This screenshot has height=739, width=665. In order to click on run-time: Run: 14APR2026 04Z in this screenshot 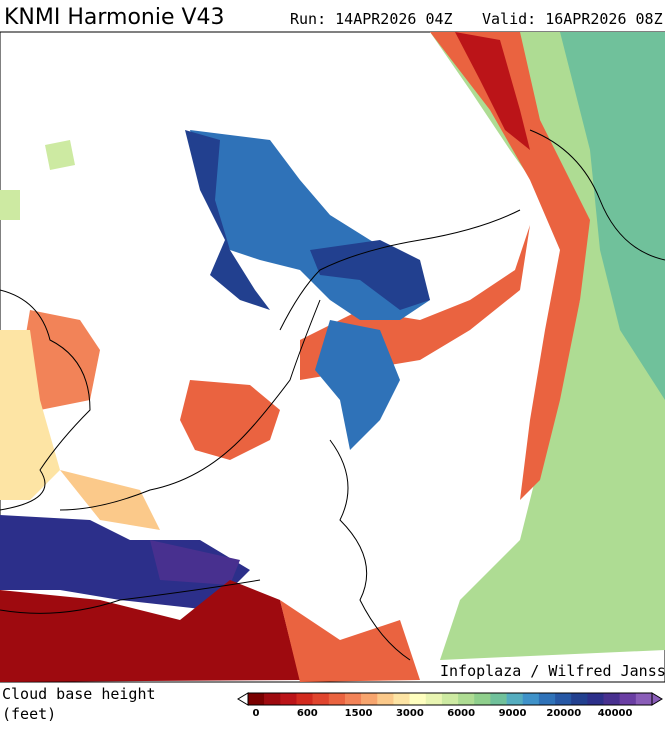, I will do `click(371, 19)`.